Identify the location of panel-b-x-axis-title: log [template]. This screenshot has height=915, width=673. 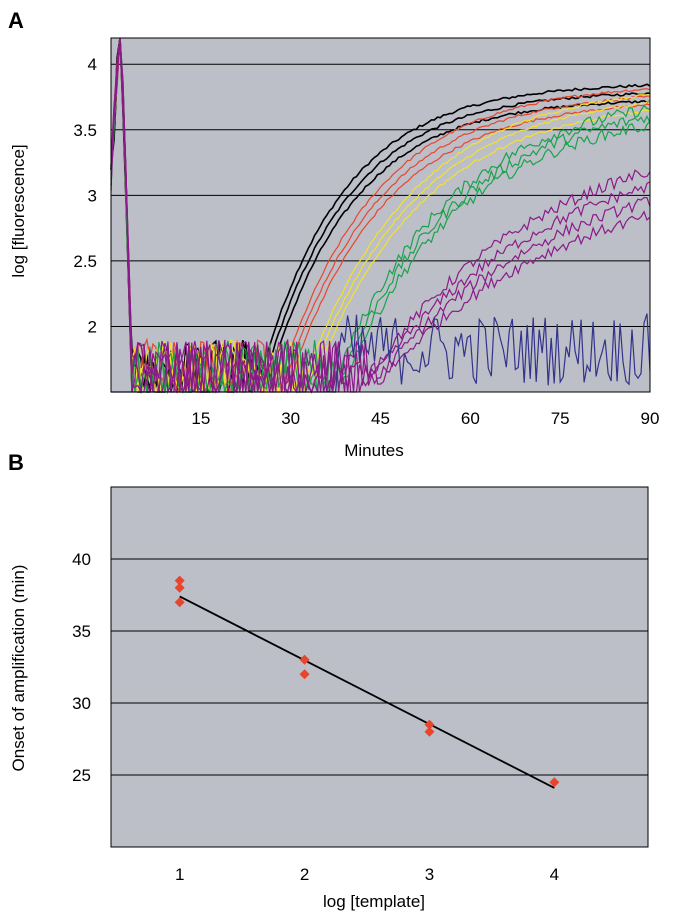
(374, 901).